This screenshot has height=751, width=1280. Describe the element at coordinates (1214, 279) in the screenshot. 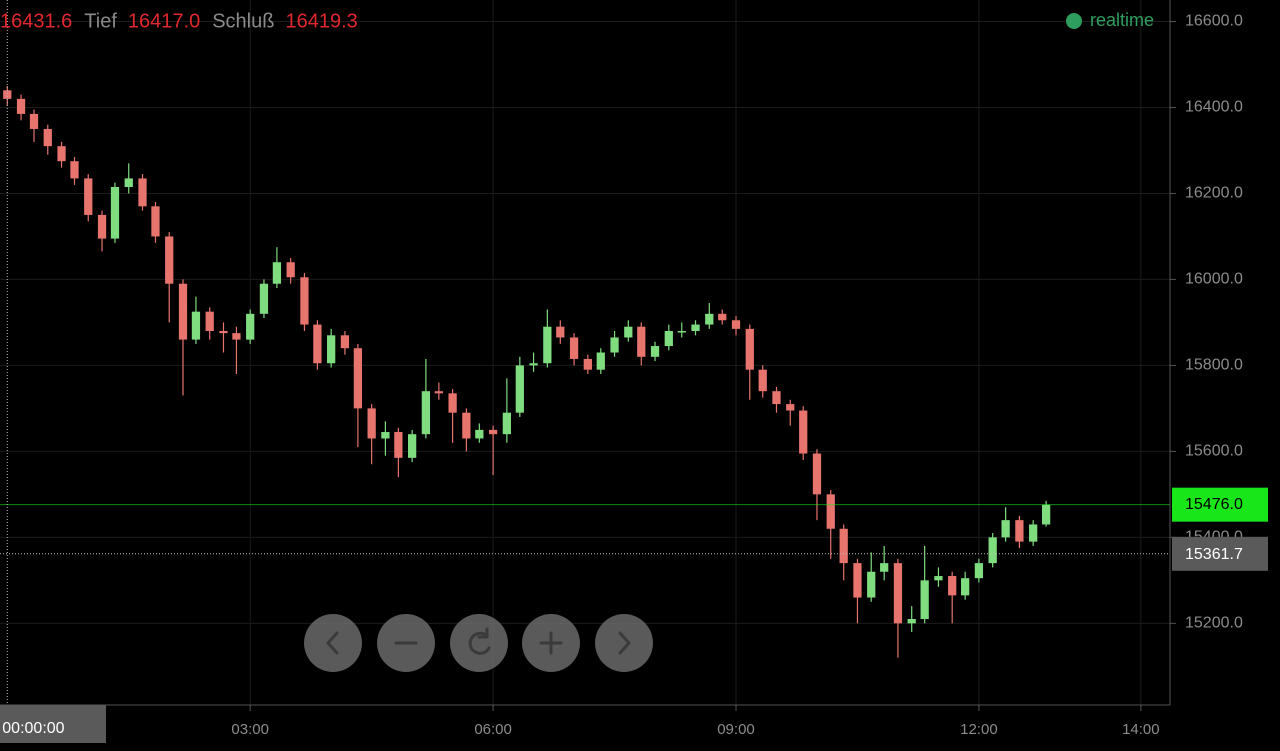

I see `y-tick-label: 16000.0` at that location.